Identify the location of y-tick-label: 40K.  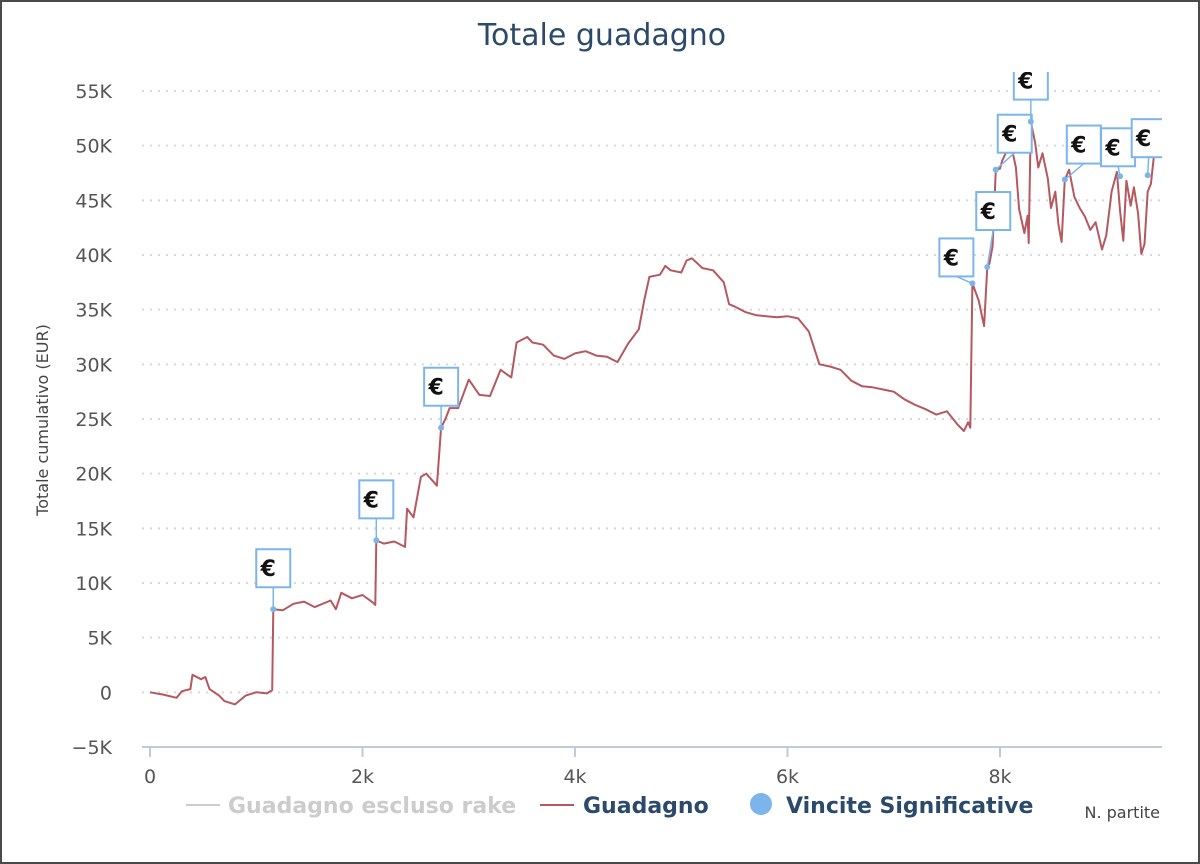
(93, 256).